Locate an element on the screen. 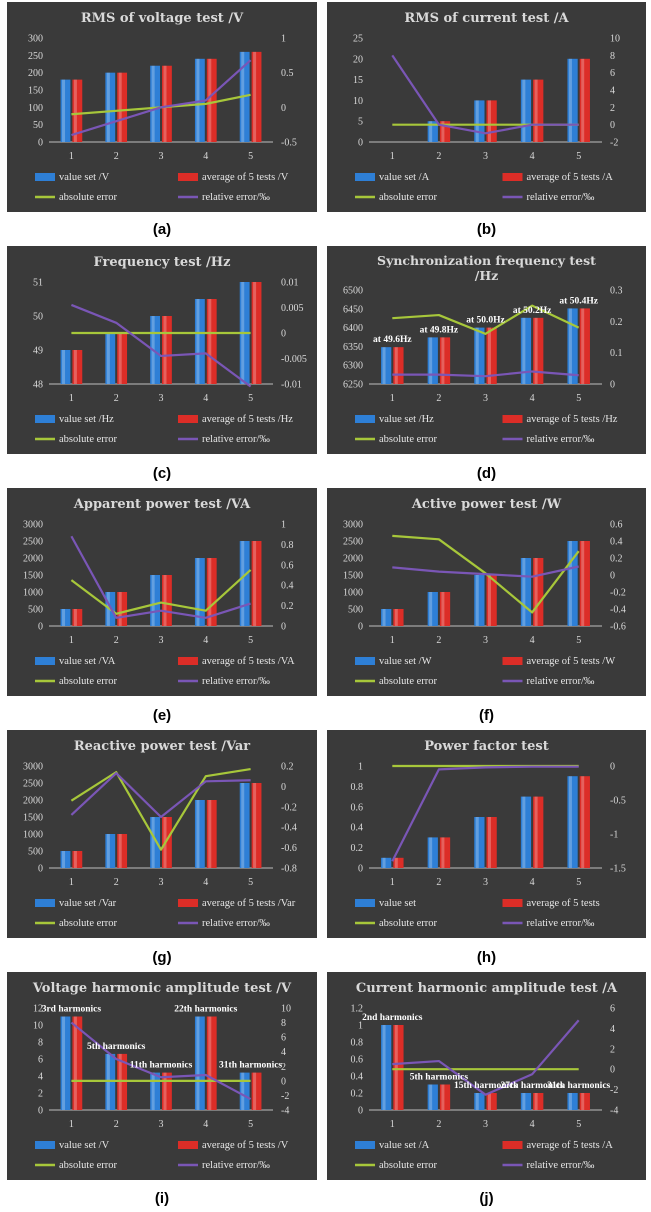  right-tick-label: 0 is located at coordinates (283, 334).